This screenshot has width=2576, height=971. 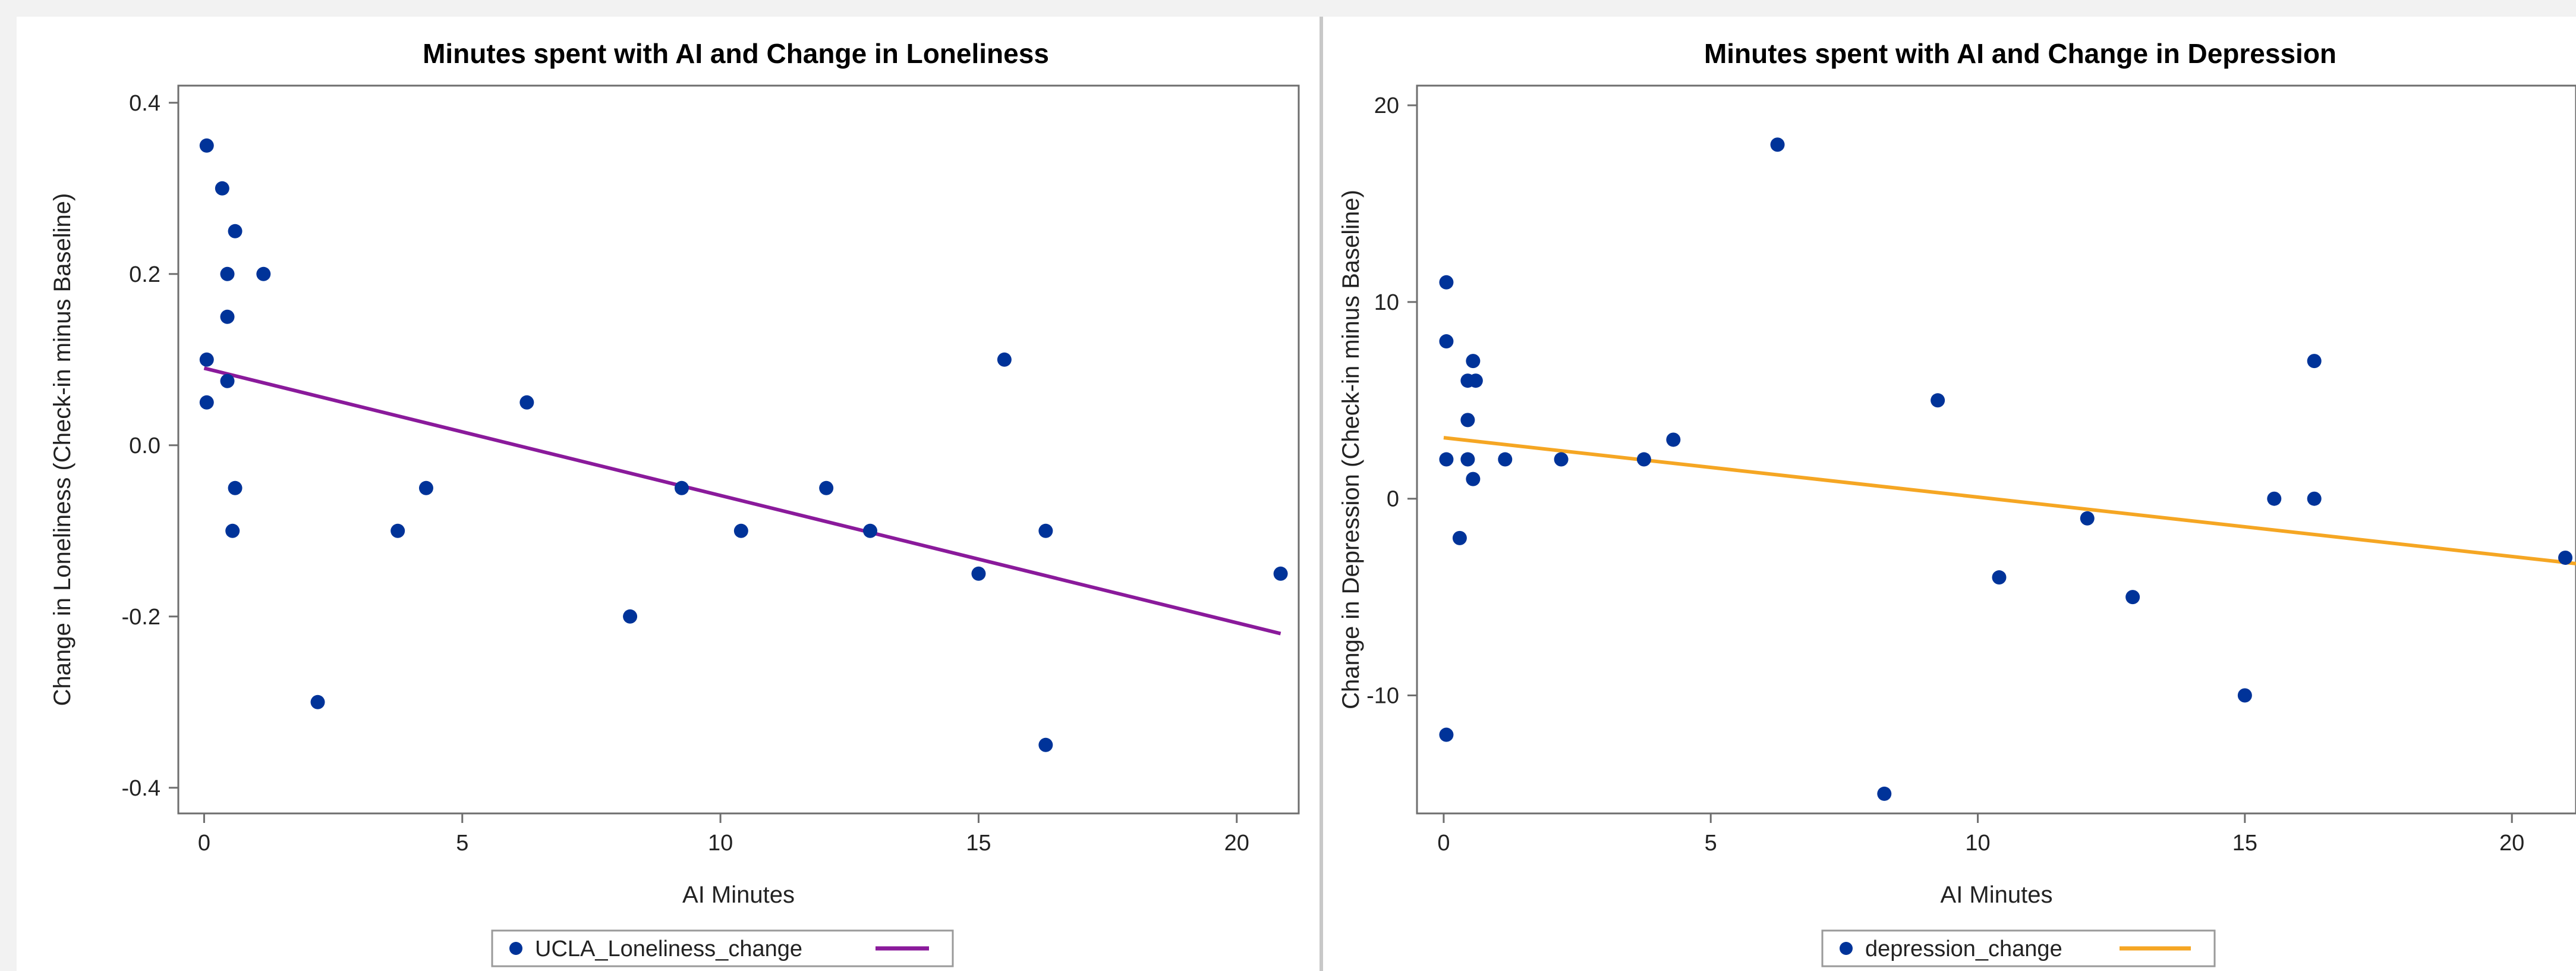 I want to click on y-tick-label: 0.0, so click(x=144, y=445).